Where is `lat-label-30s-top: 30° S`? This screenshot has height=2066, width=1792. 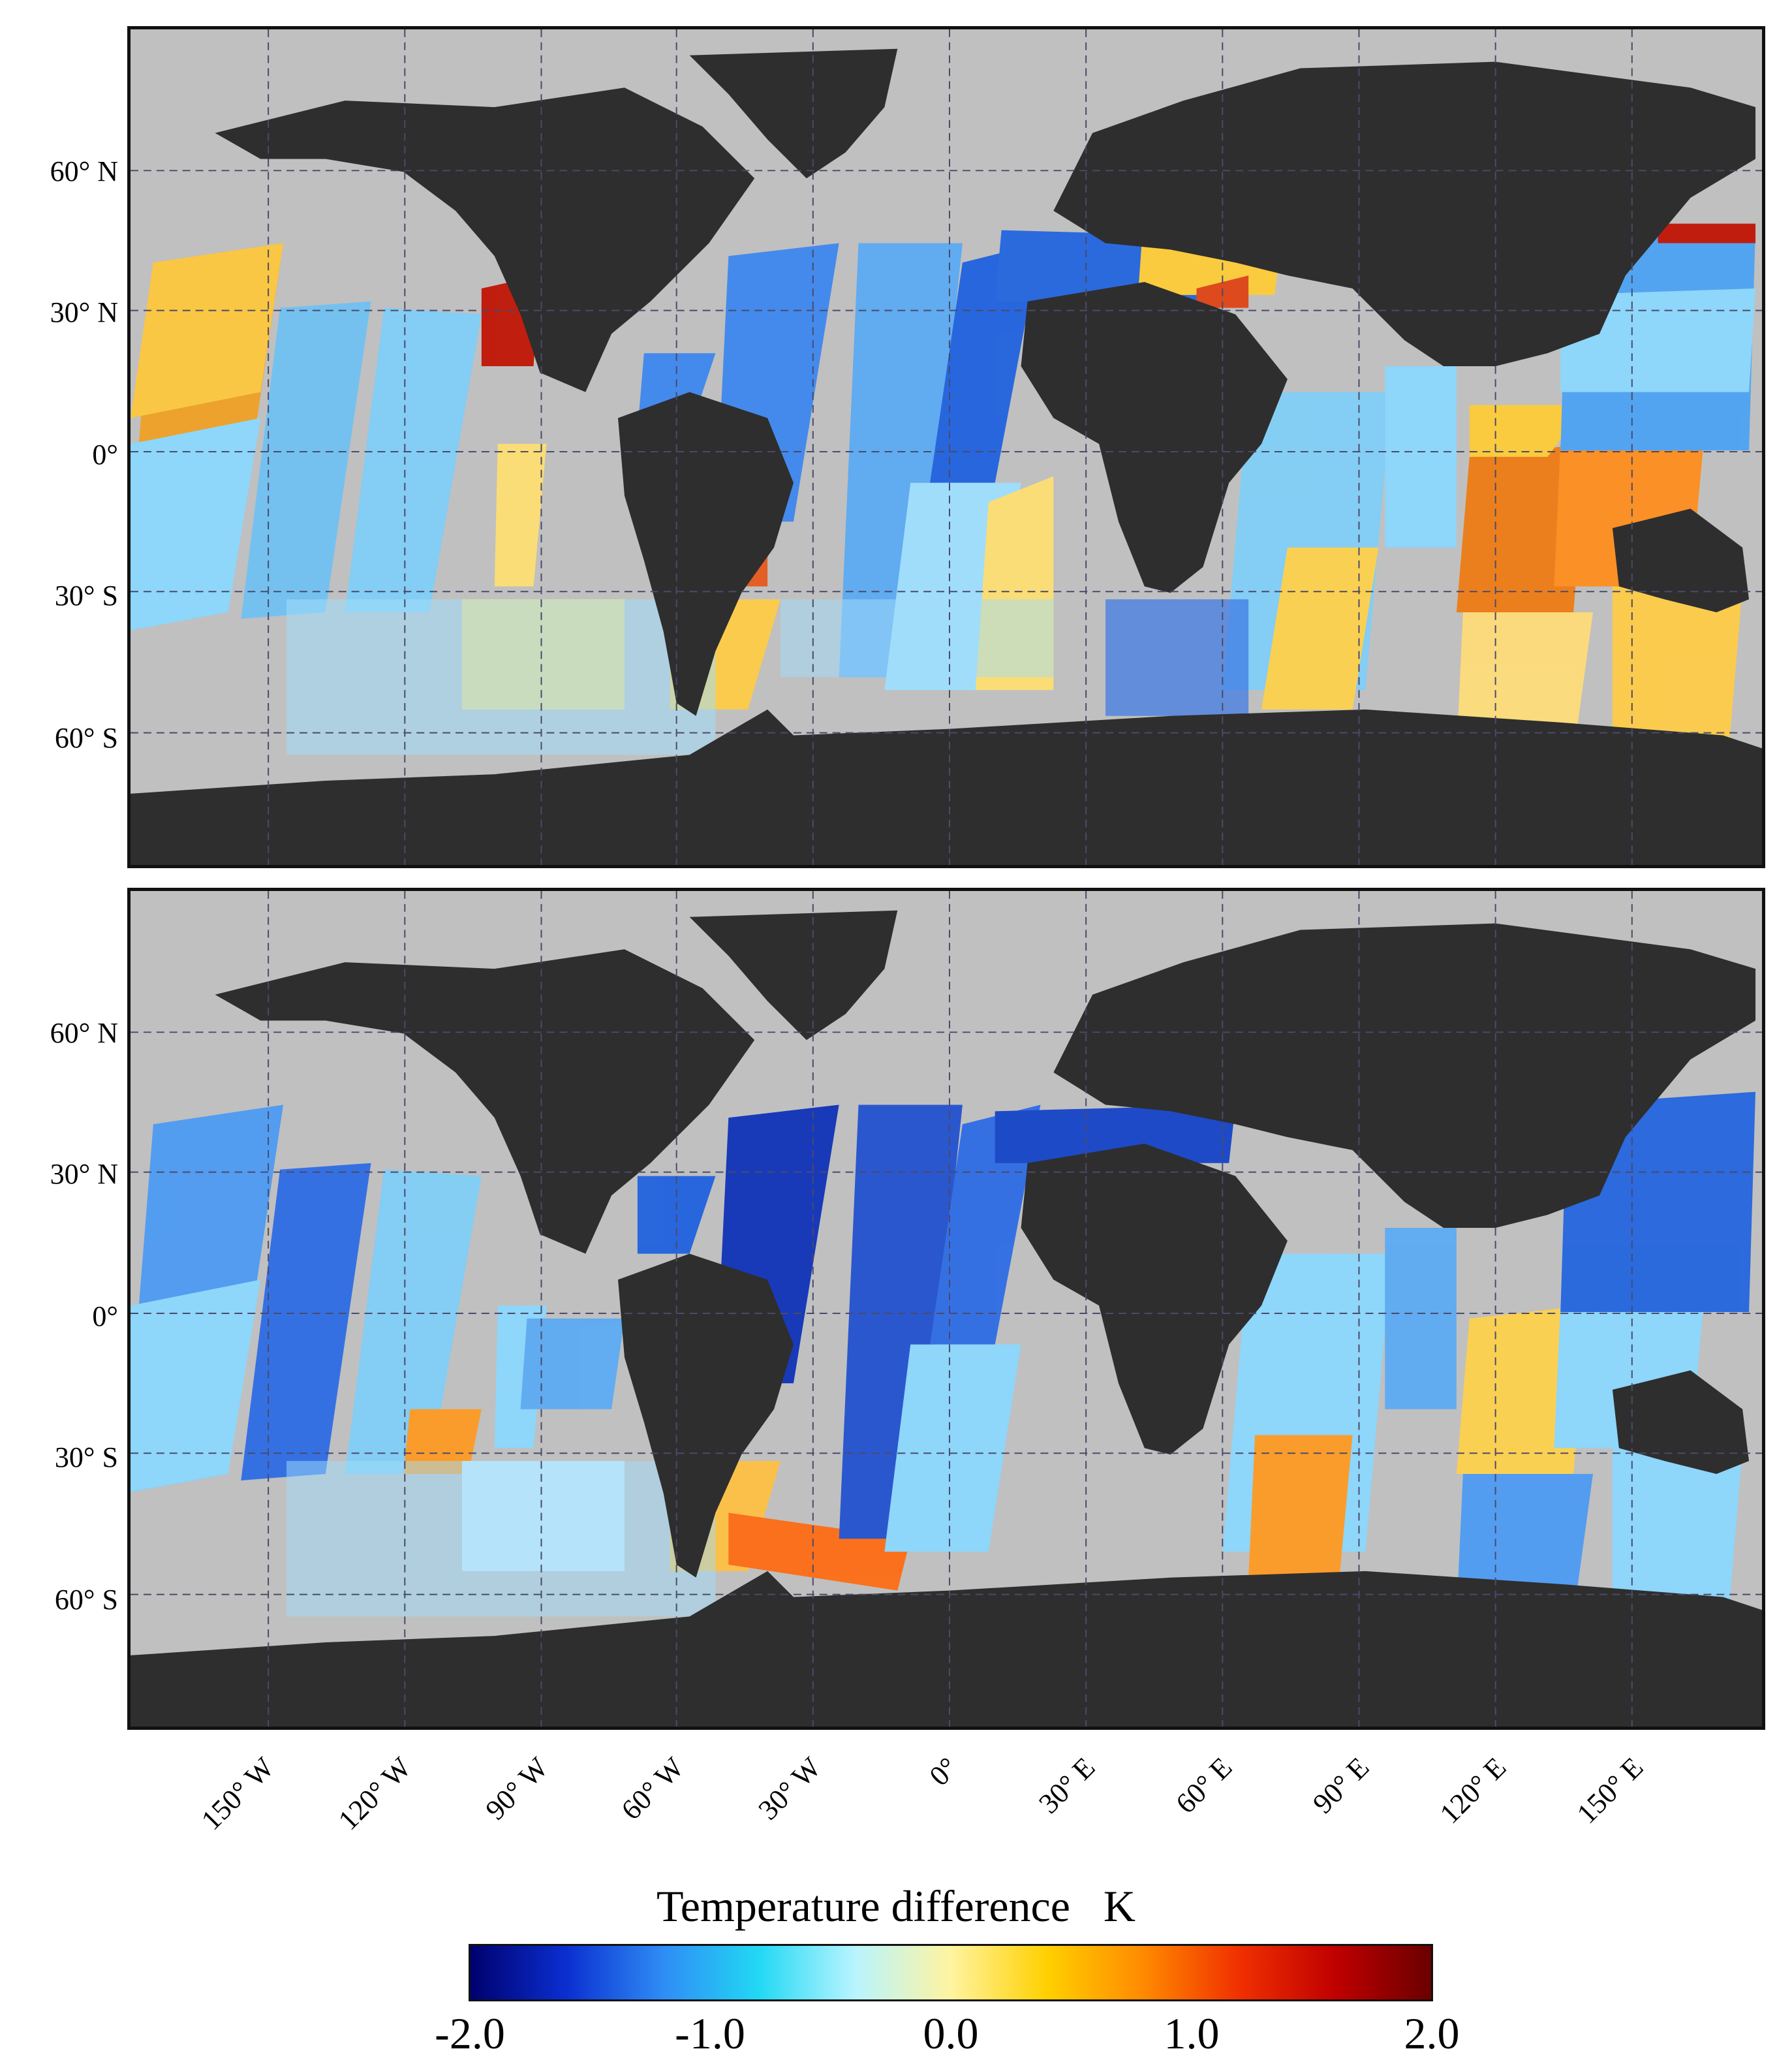
lat-label-30s-top: 30° S is located at coordinates (86, 596).